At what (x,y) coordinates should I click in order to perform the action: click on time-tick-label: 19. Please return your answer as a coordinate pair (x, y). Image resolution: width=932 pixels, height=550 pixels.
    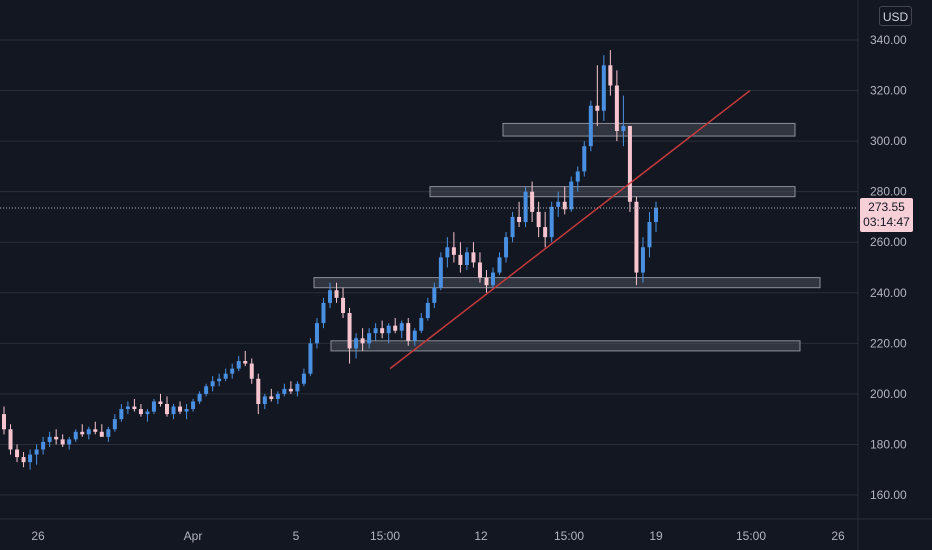
    Looking at the image, I should click on (656, 536).